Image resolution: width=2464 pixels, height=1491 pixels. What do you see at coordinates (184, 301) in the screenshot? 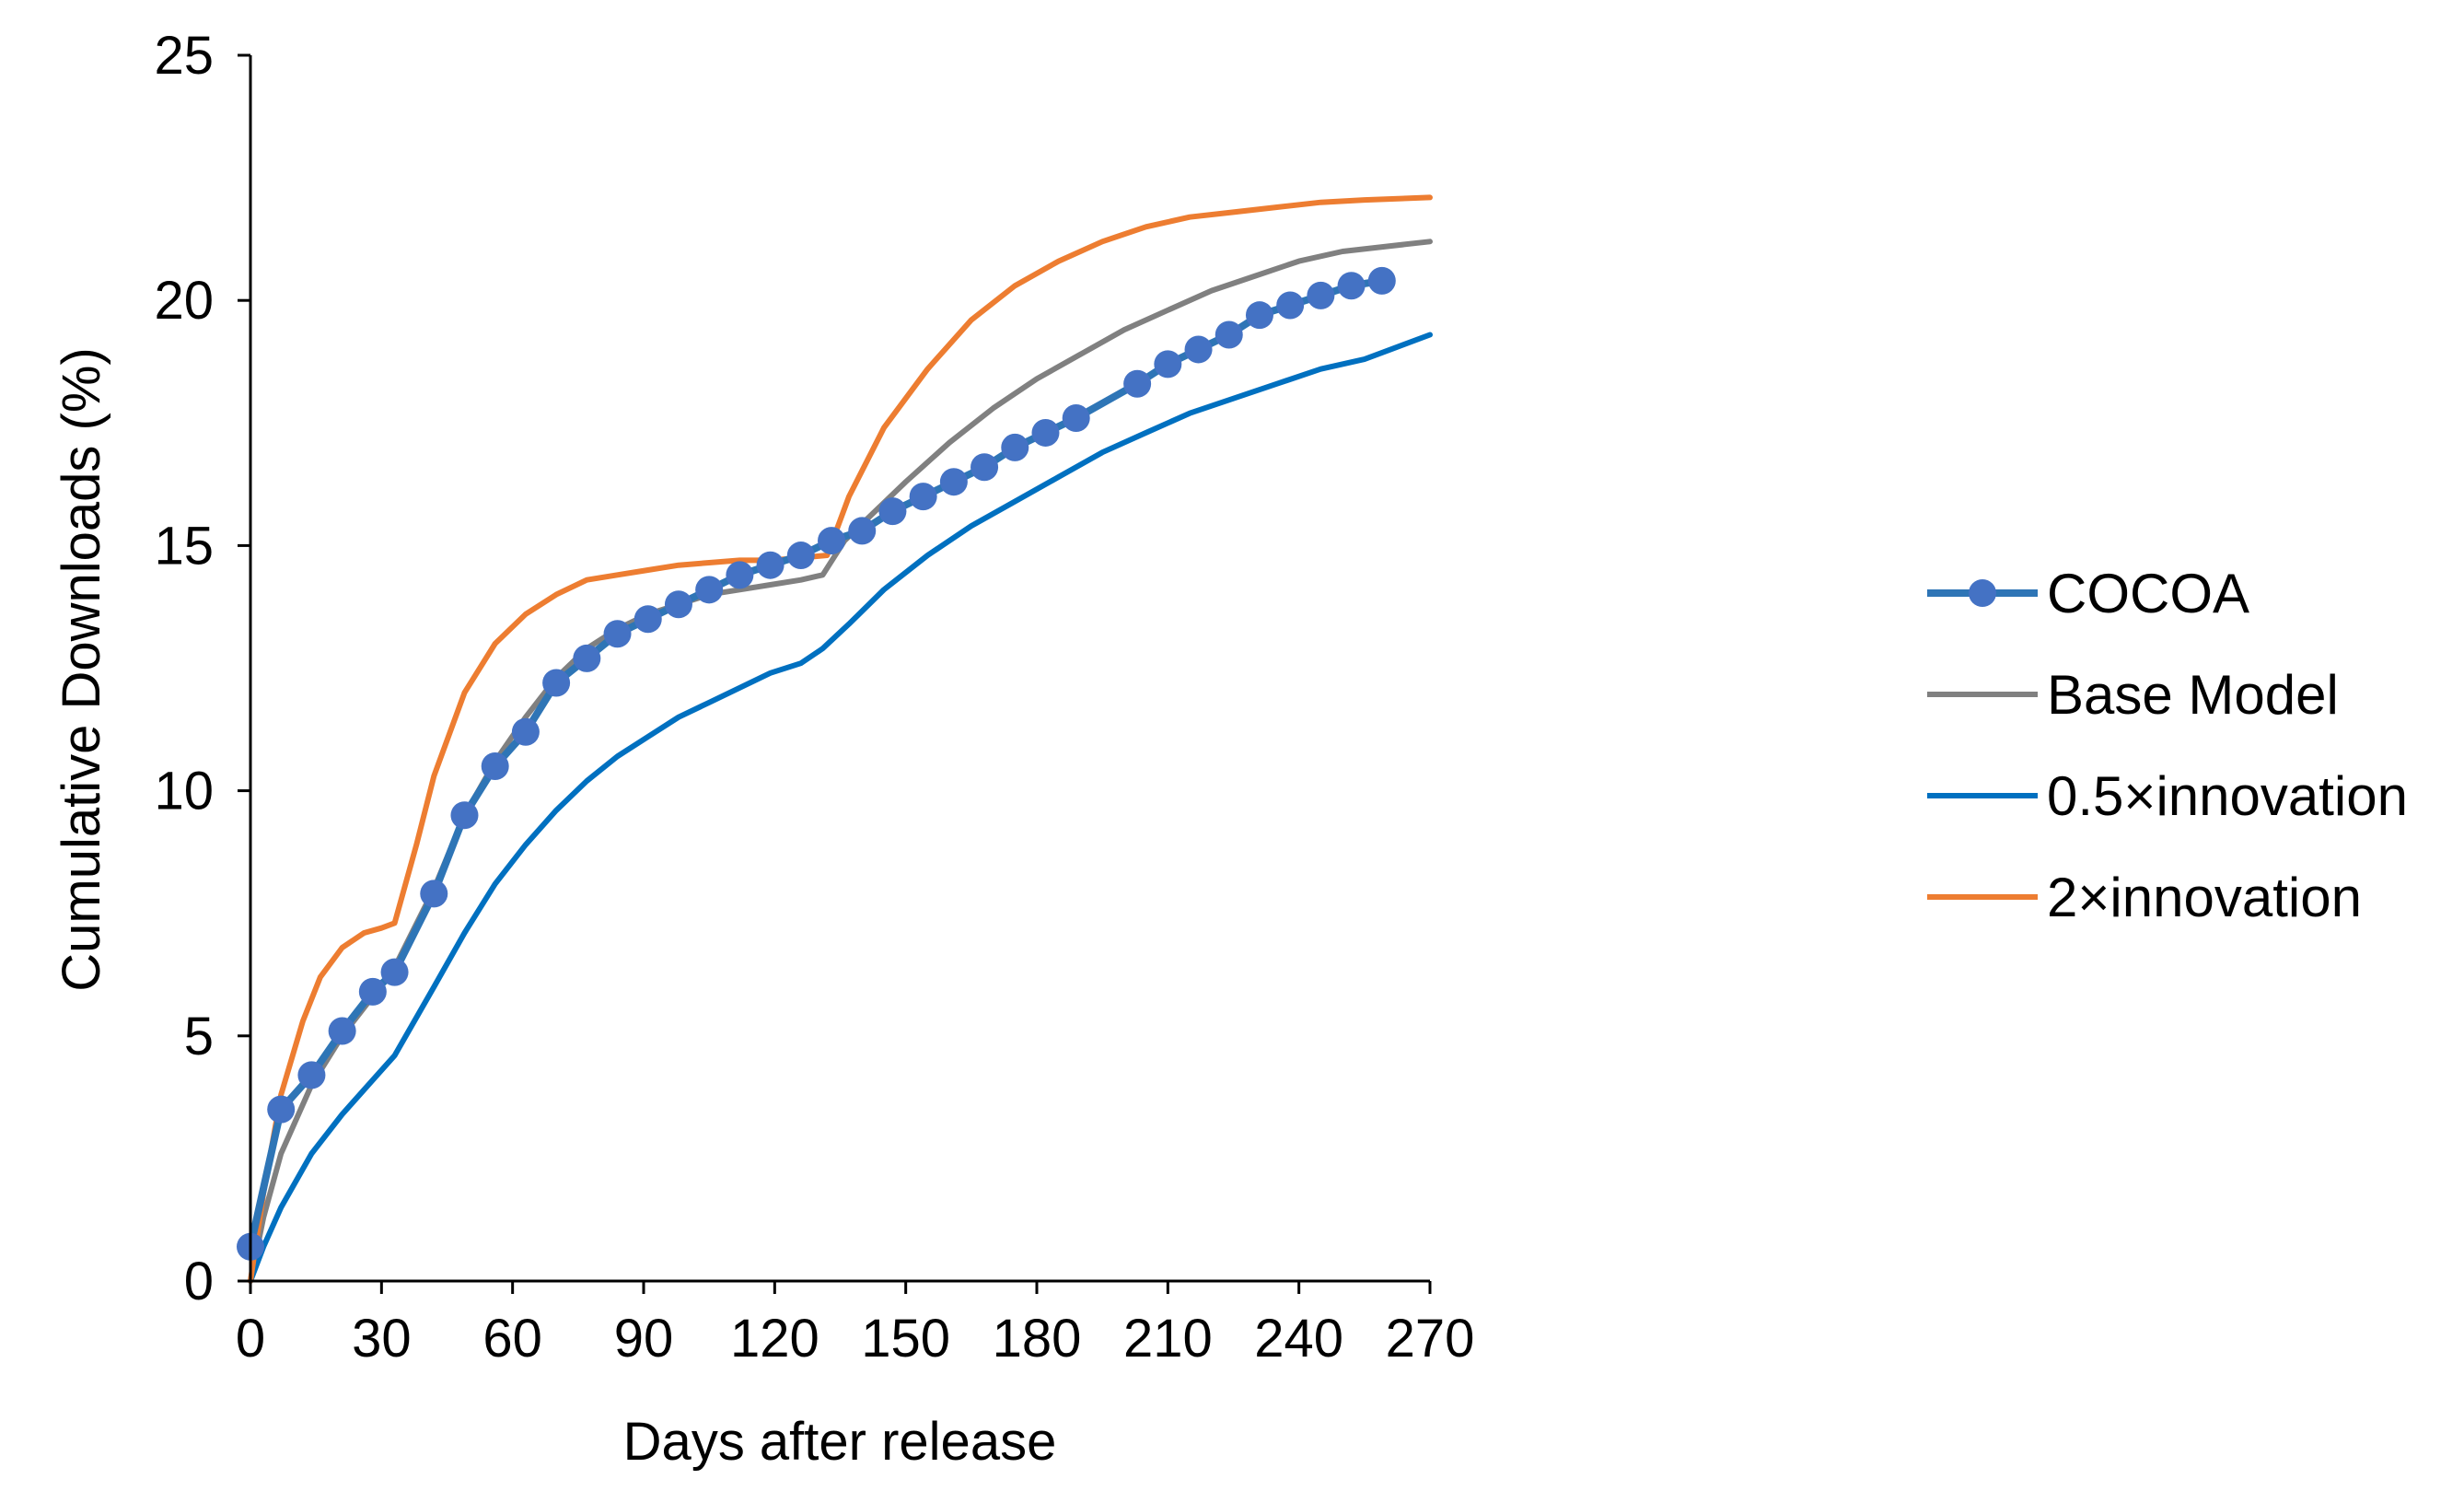
I see `y-tick-label: 20` at bounding box center [184, 301].